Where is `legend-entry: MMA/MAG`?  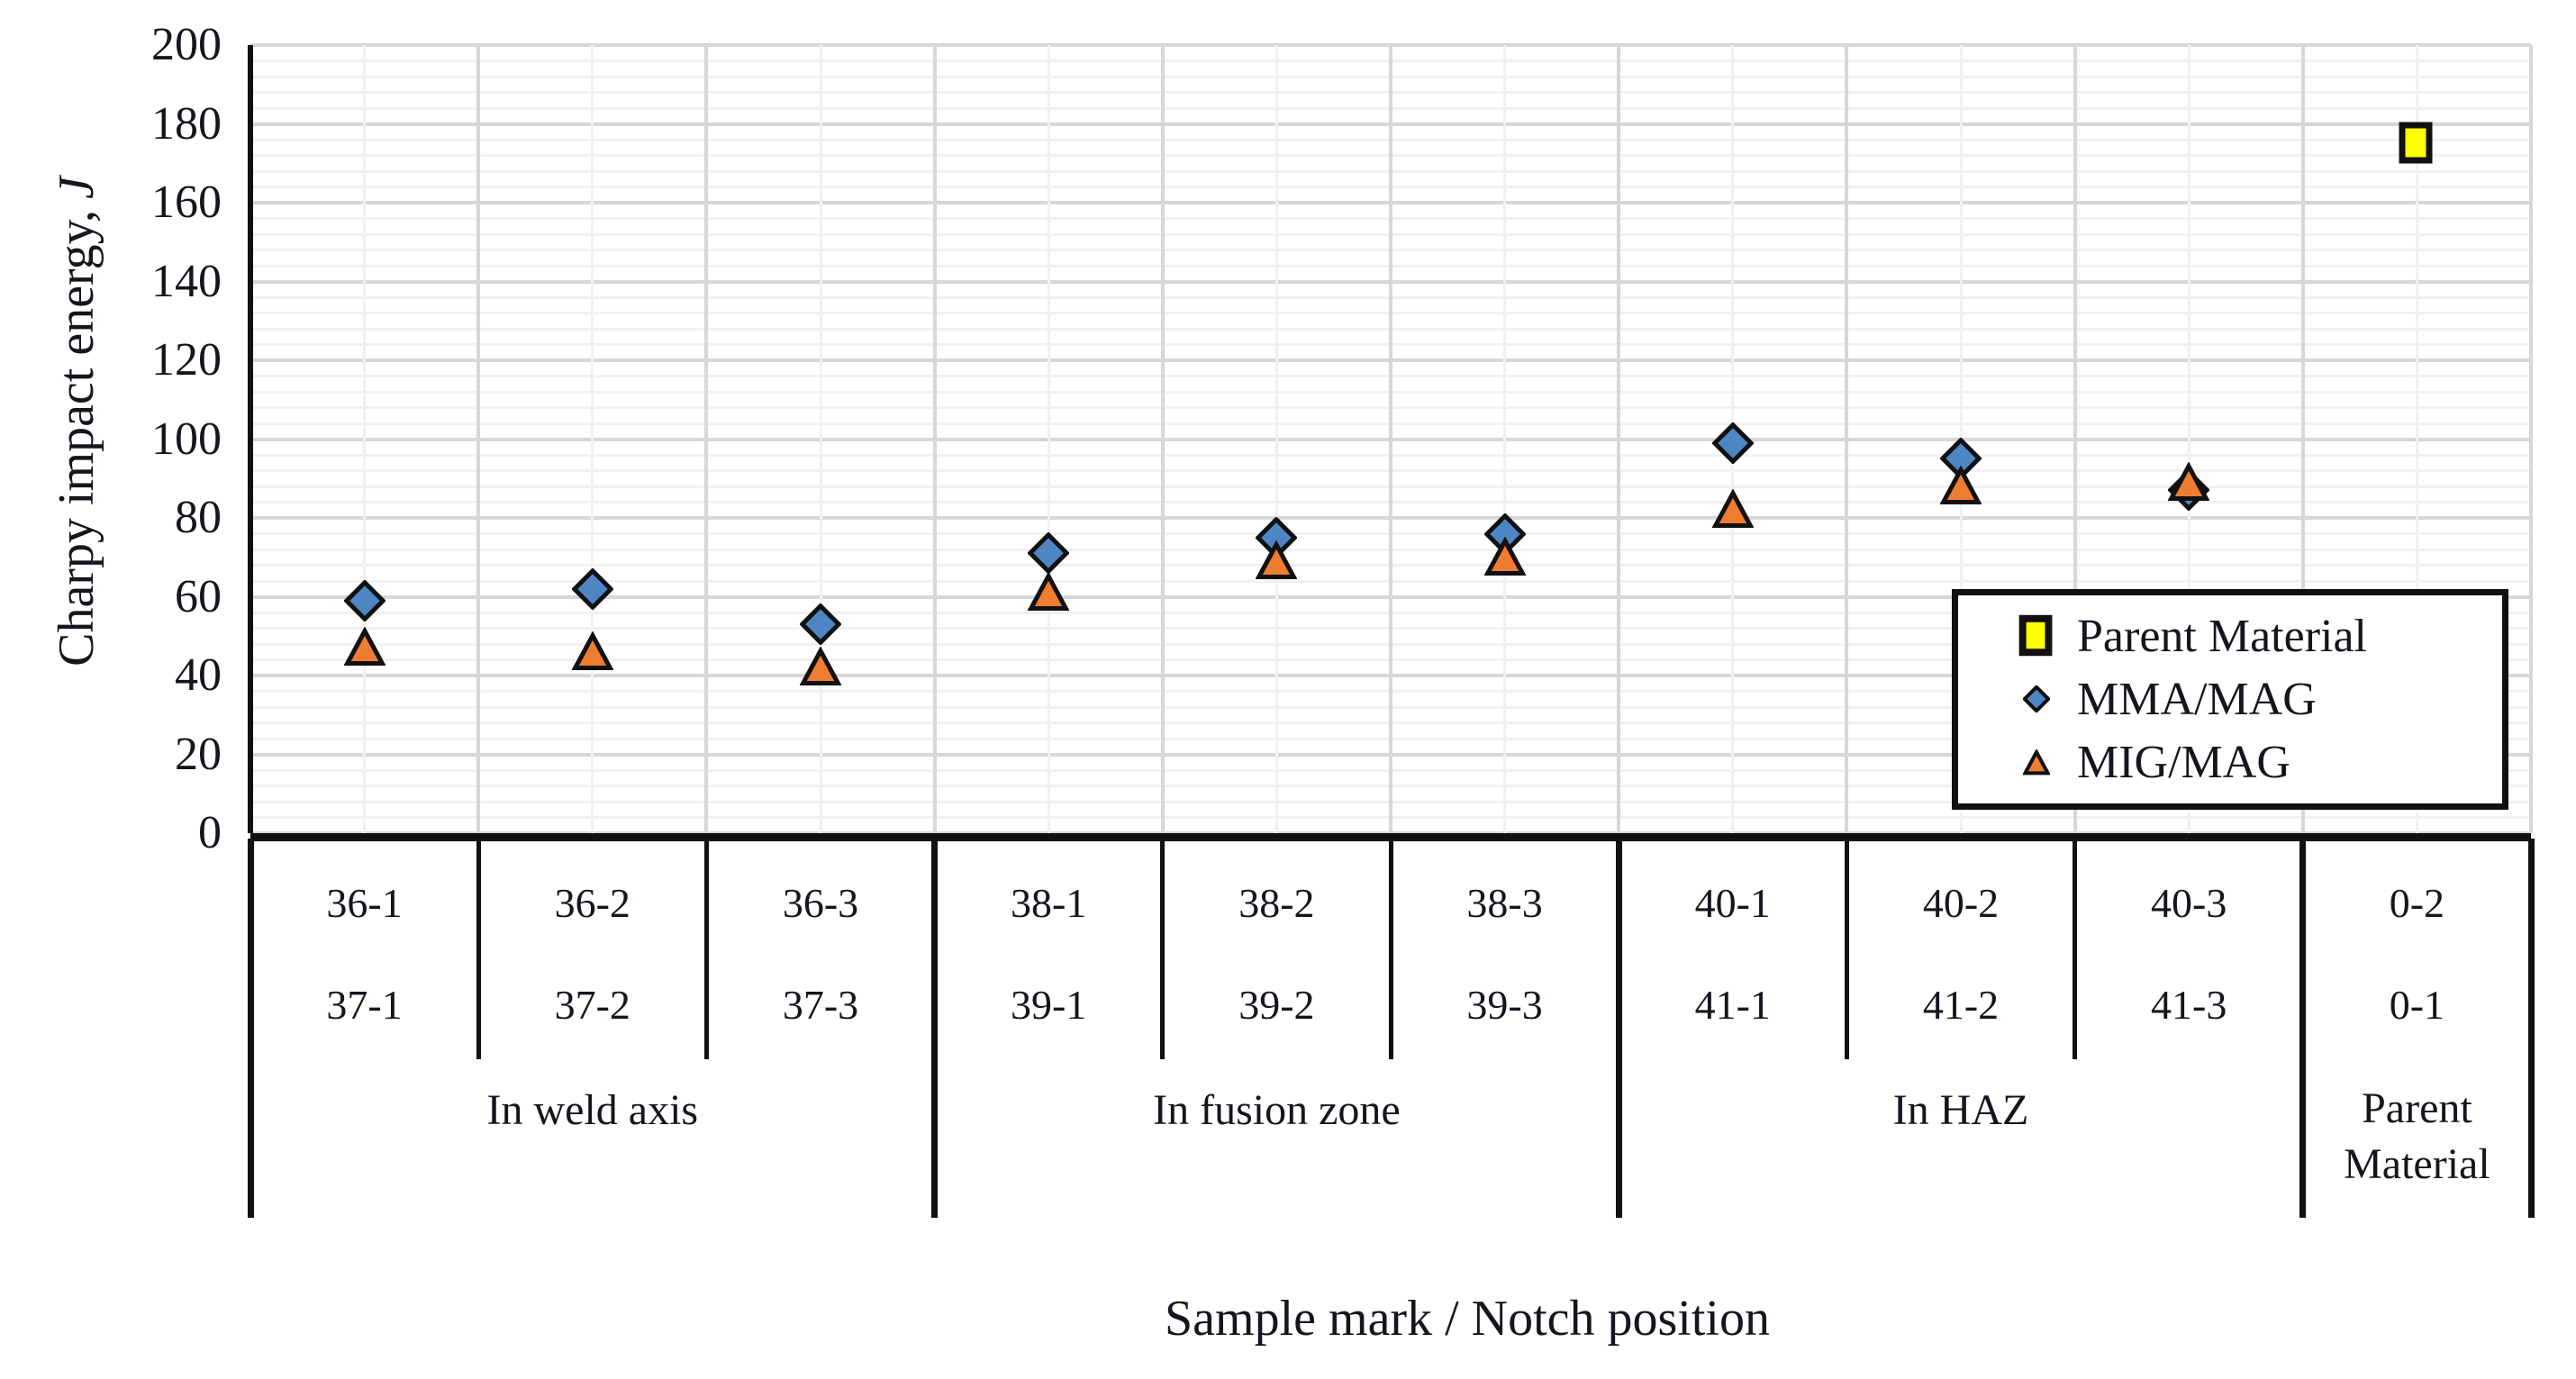 legend-entry: MMA/MAG is located at coordinates (2253, 699).